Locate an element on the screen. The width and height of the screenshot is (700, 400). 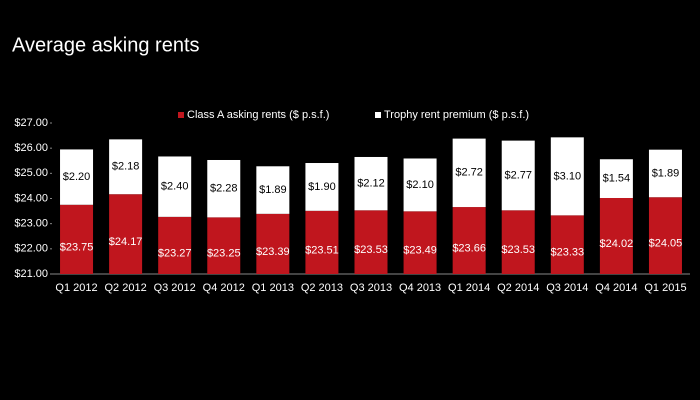
data-label: $23.75 is located at coordinates (77, 247).